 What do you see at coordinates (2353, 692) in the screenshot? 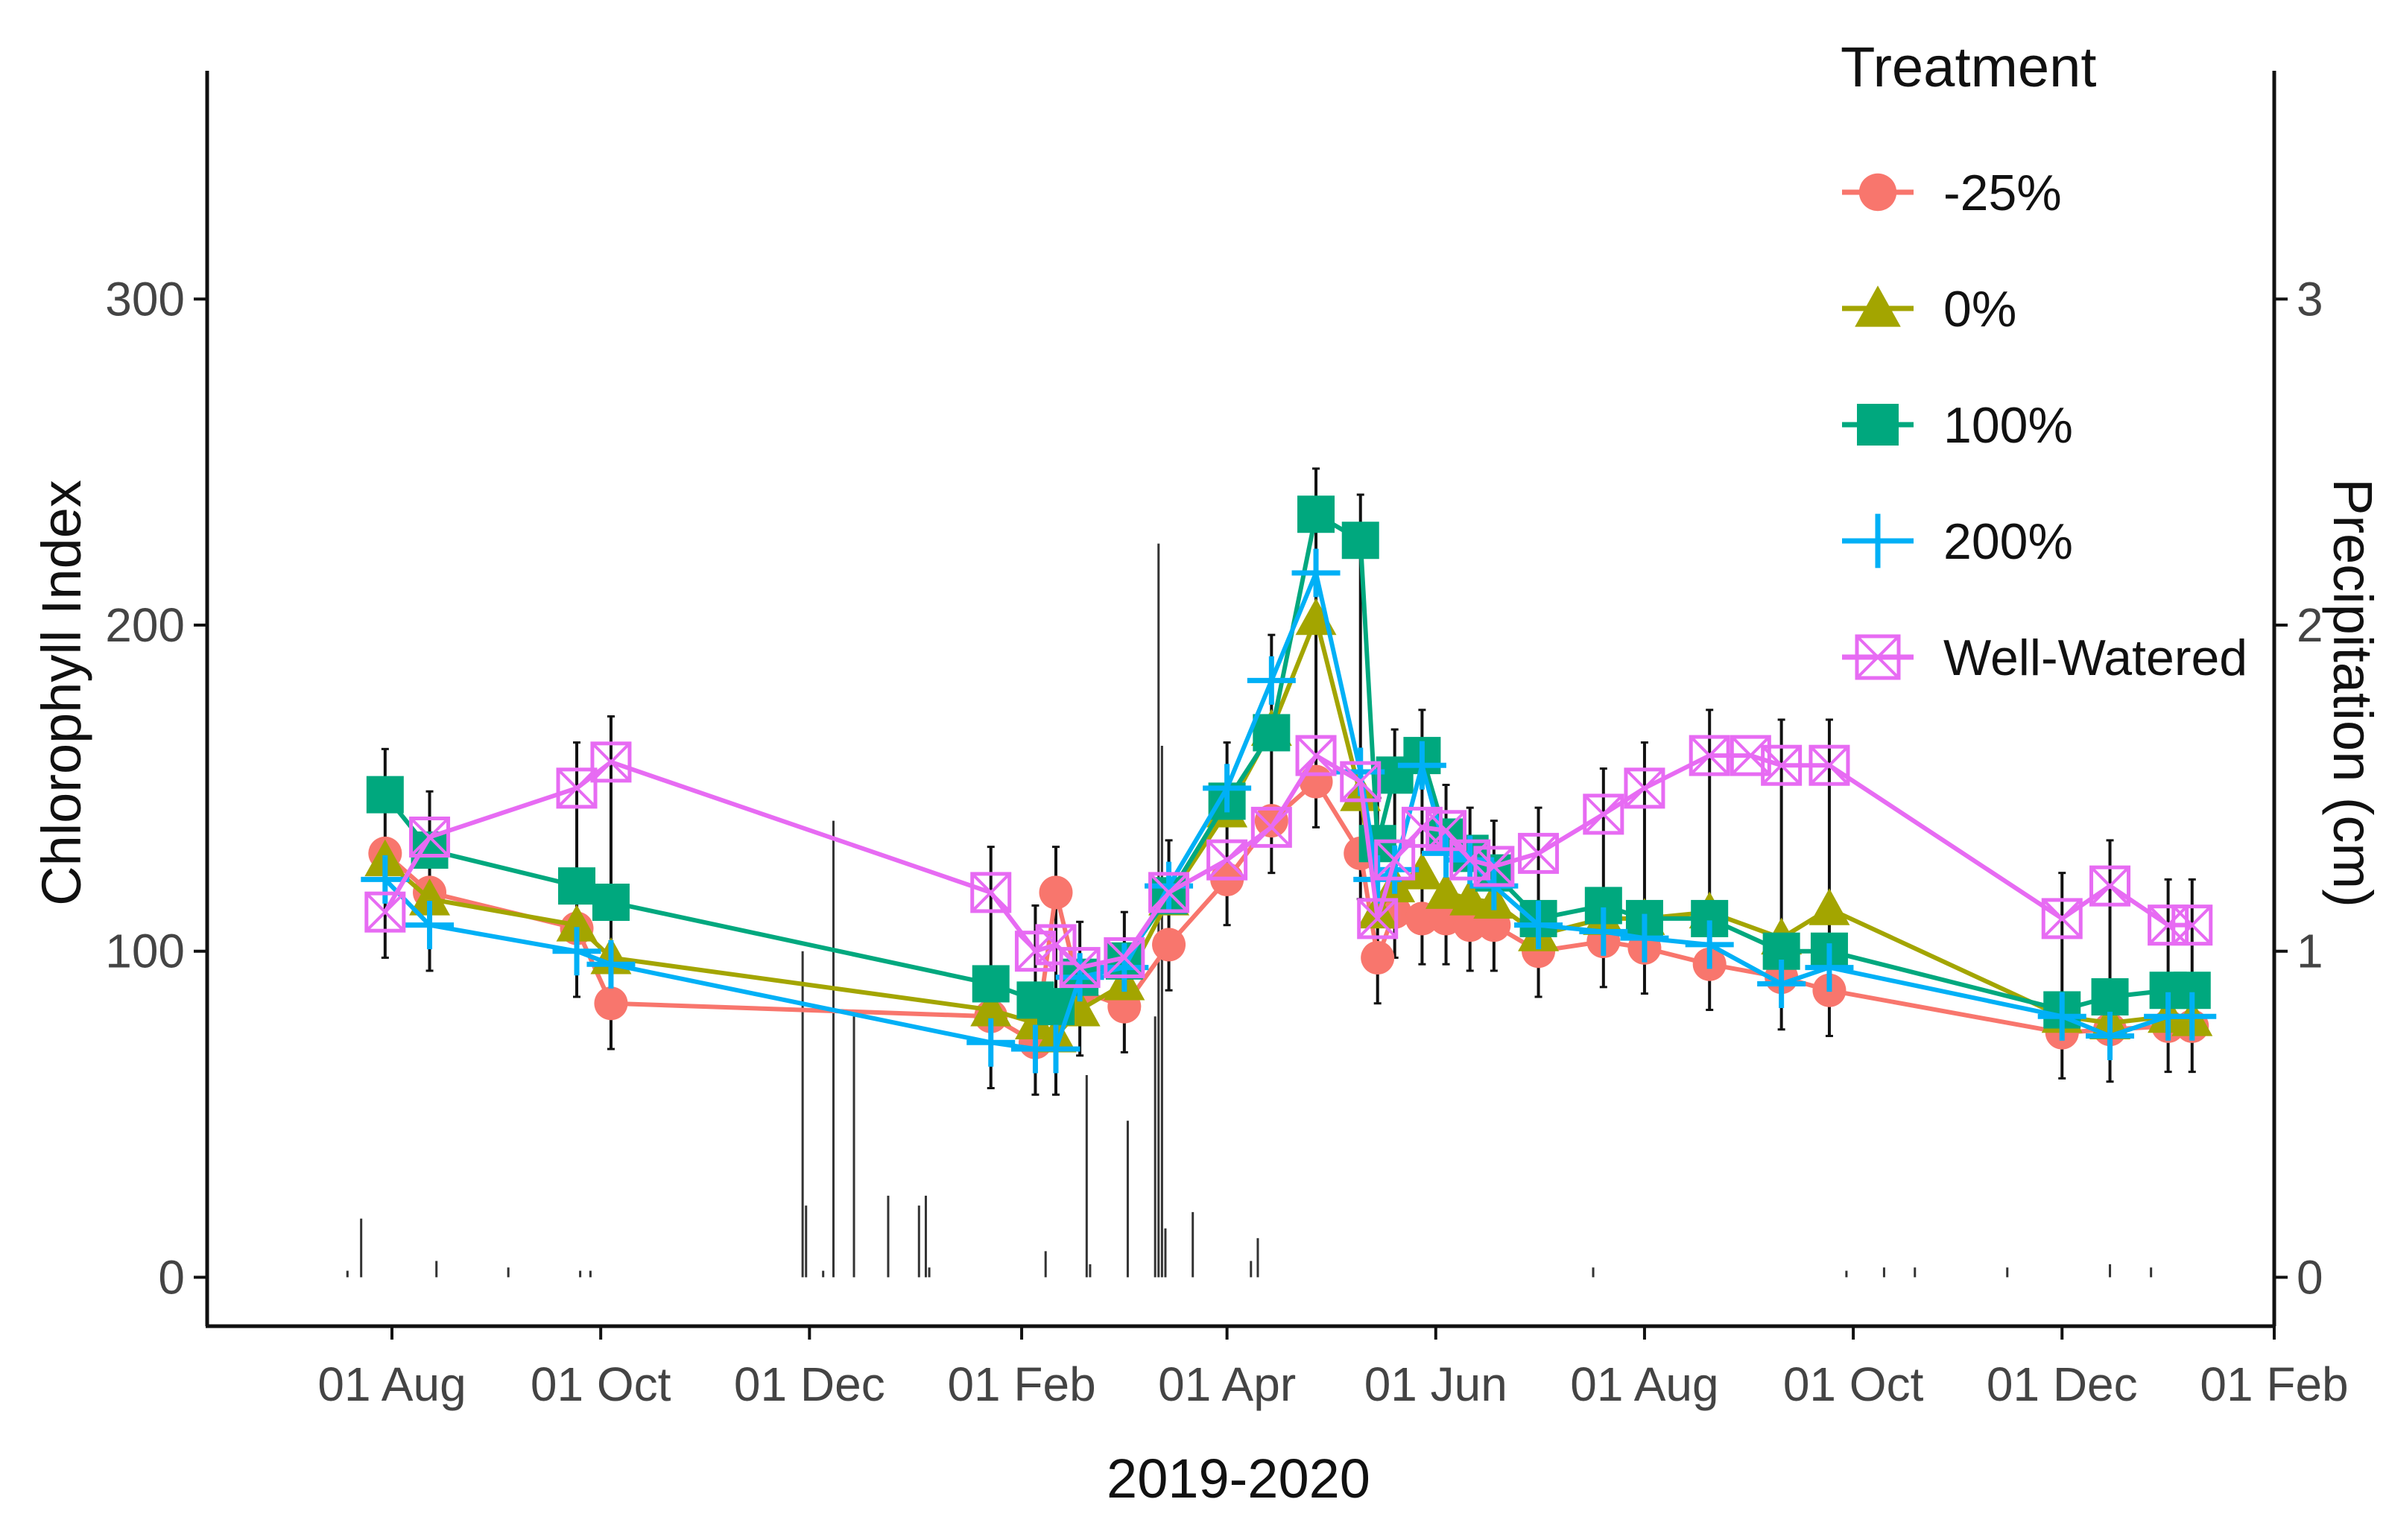
I see `y2-axis-title: Precipitation (cm)` at bounding box center [2353, 692].